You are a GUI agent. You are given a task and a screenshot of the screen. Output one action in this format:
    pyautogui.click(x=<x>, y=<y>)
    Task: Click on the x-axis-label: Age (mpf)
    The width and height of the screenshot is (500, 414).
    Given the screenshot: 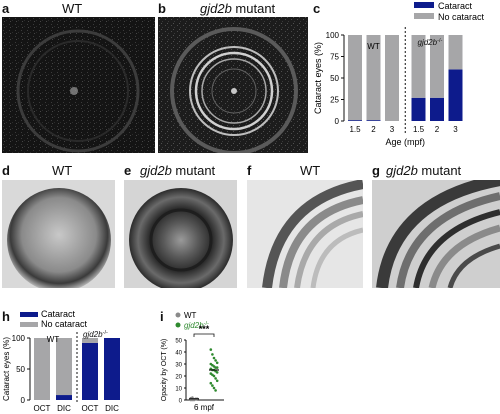 What is the action you would take?
    pyautogui.click(x=405, y=142)
    